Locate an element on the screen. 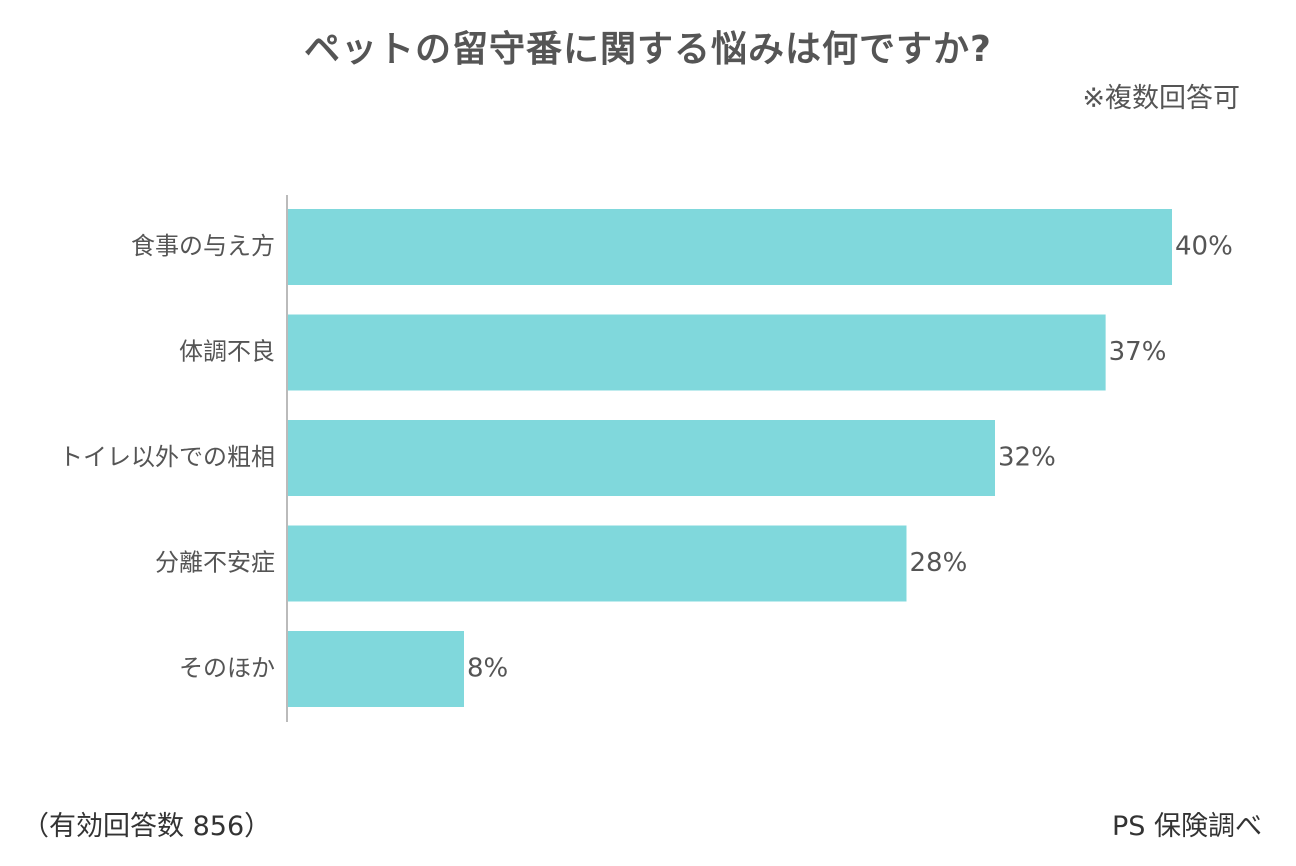 Image resolution: width=1296 pixels, height=866 pixels. category-label-1: 食事の与え方 is located at coordinates (203, 246).